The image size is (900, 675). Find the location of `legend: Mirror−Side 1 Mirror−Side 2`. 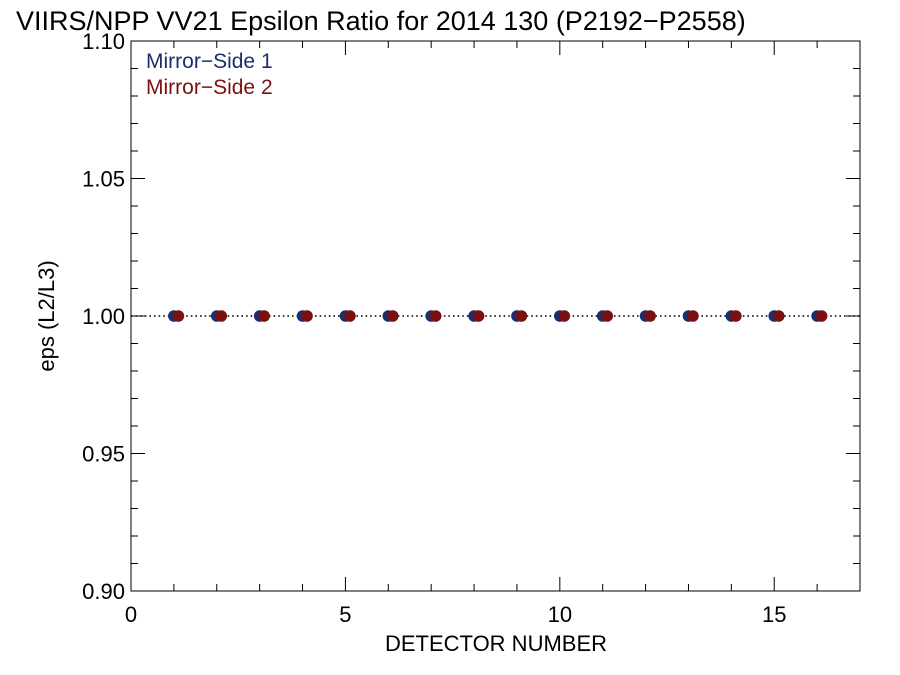

legend: Mirror−Side 1 Mirror−Side 2 is located at coordinates (209, 74).